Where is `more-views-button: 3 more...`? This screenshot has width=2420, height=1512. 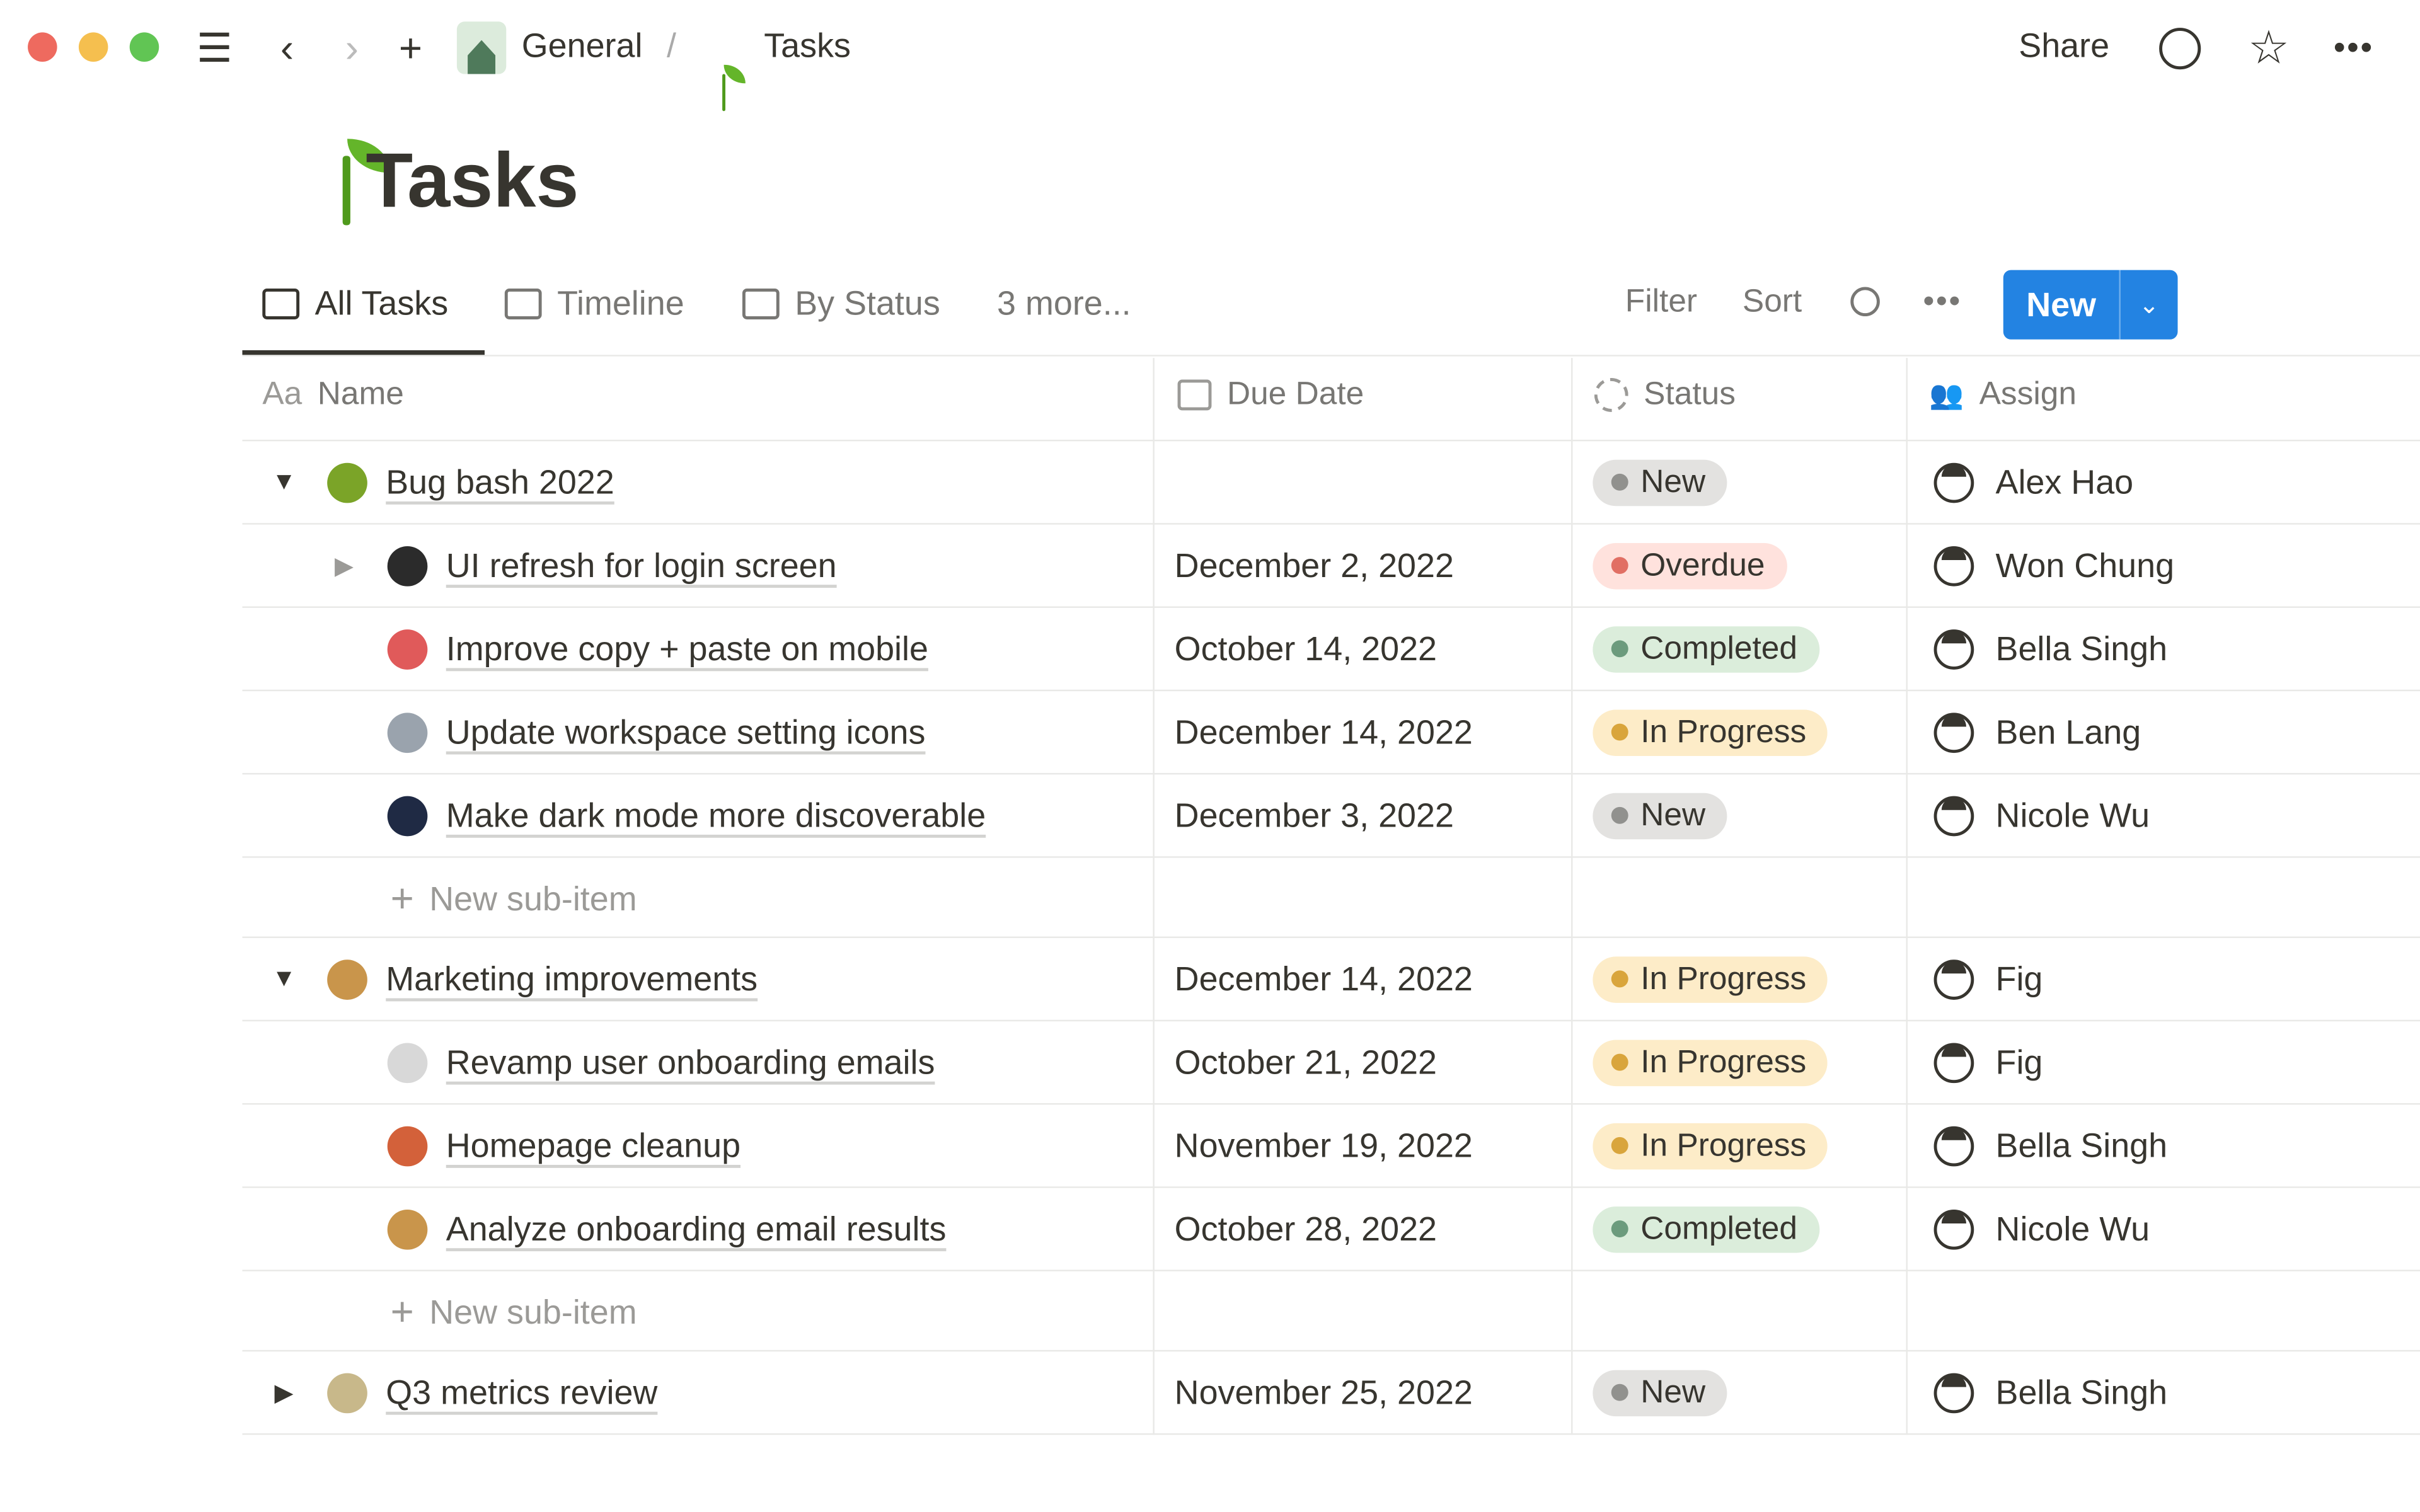
more-views-button: 3 more... is located at coordinates (1064, 303).